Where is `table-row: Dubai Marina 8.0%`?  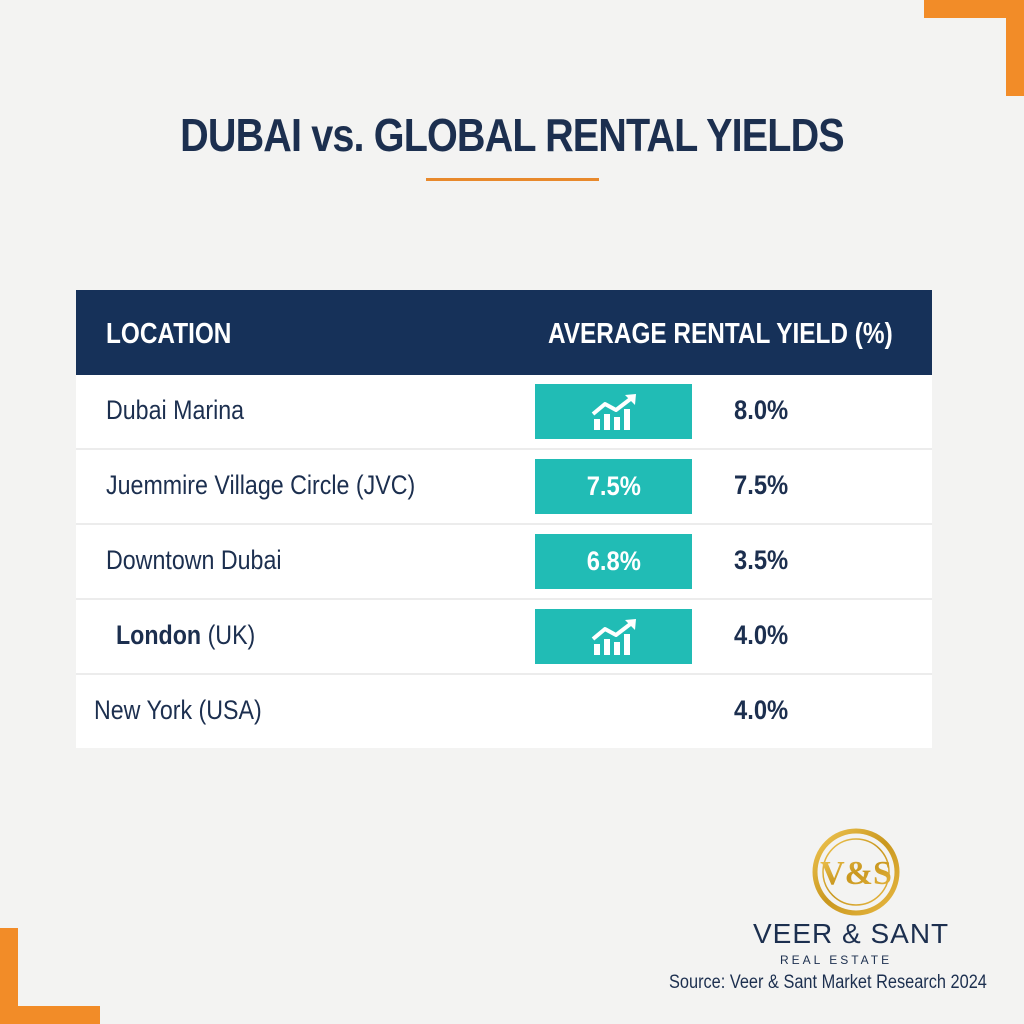 table-row: Dubai Marina 8.0% is located at coordinates (504, 412).